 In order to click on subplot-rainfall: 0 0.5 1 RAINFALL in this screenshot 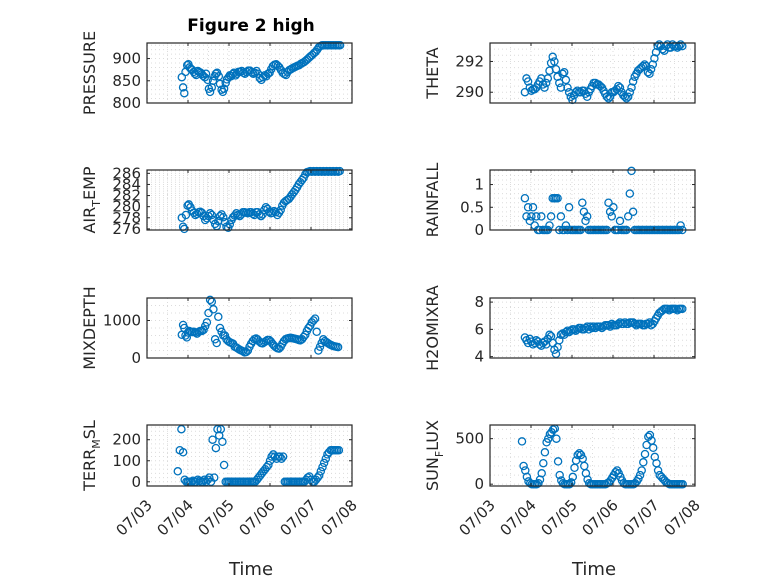, I will do `click(559, 201)`.